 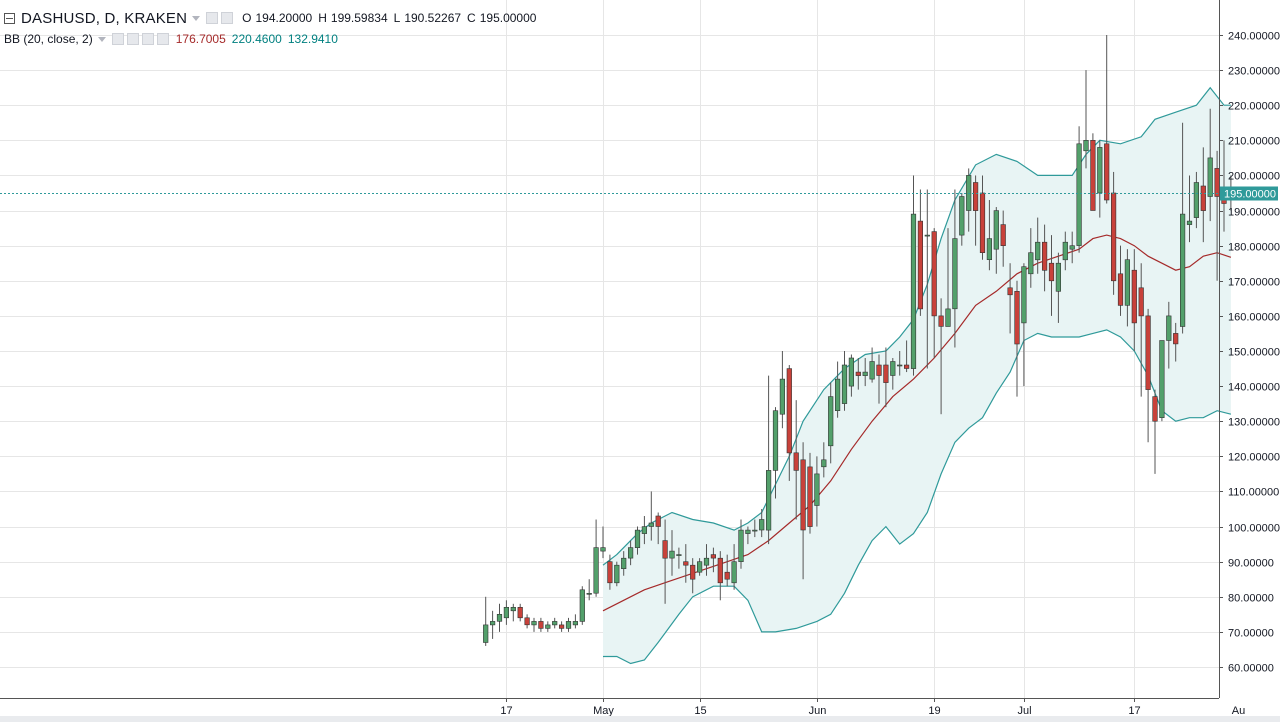 I want to click on plus-icon, so click(x=147, y=39).